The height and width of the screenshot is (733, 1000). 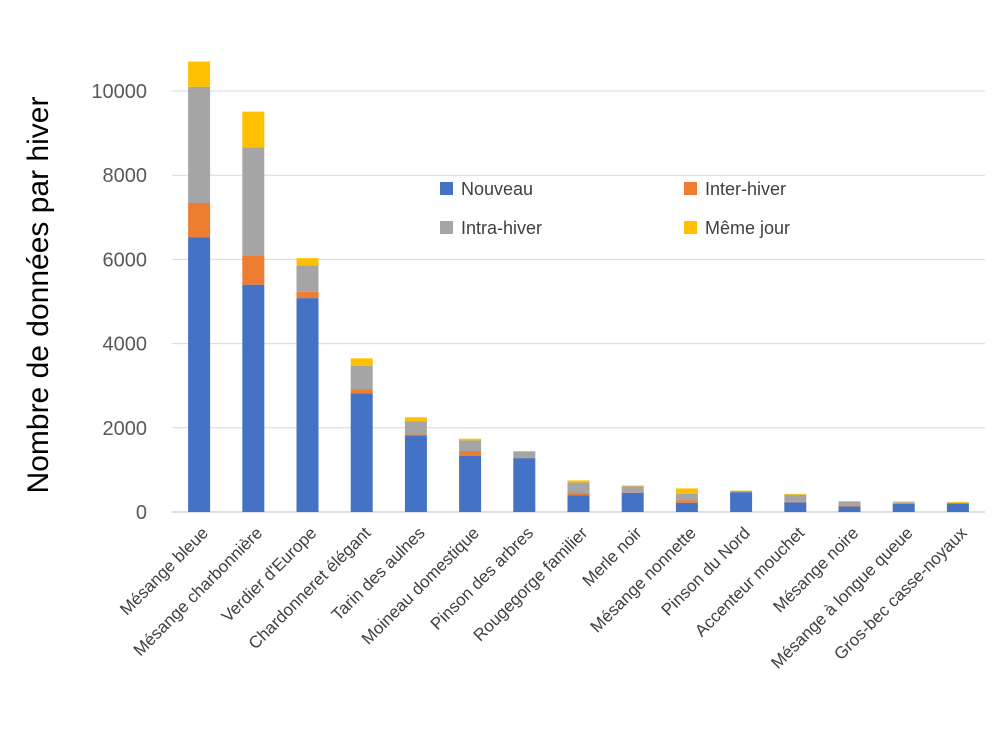 What do you see at coordinates (378, 573) in the screenshot?
I see `x-category-label: Tarin des aulnes` at bounding box center [378, 573].